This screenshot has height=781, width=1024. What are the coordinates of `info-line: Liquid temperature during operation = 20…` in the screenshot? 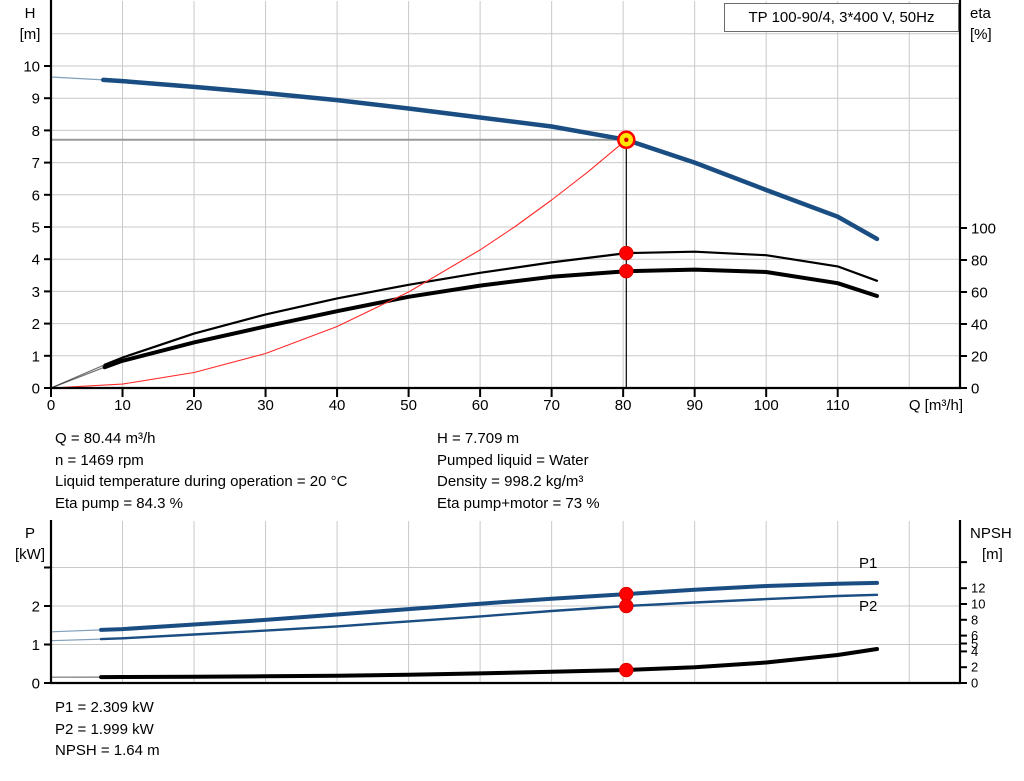 It's located at (201, 481).